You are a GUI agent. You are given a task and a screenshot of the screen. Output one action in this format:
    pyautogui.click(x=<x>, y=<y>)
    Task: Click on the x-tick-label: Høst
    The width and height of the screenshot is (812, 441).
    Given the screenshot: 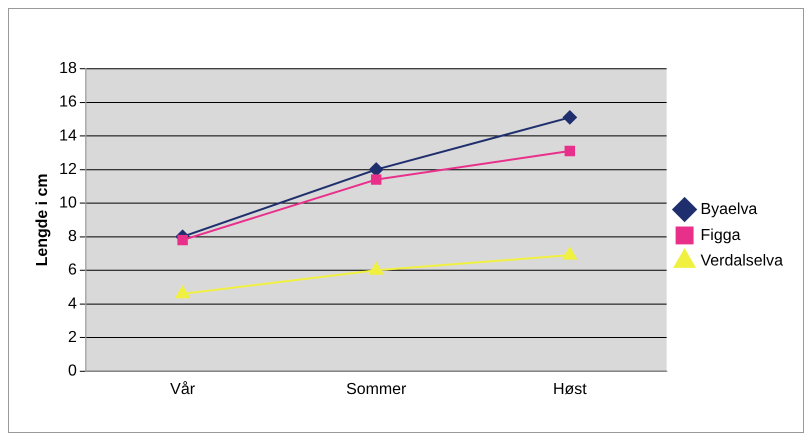 What is the action you would take?
    pyautogui.click(x=570, y=389)
    